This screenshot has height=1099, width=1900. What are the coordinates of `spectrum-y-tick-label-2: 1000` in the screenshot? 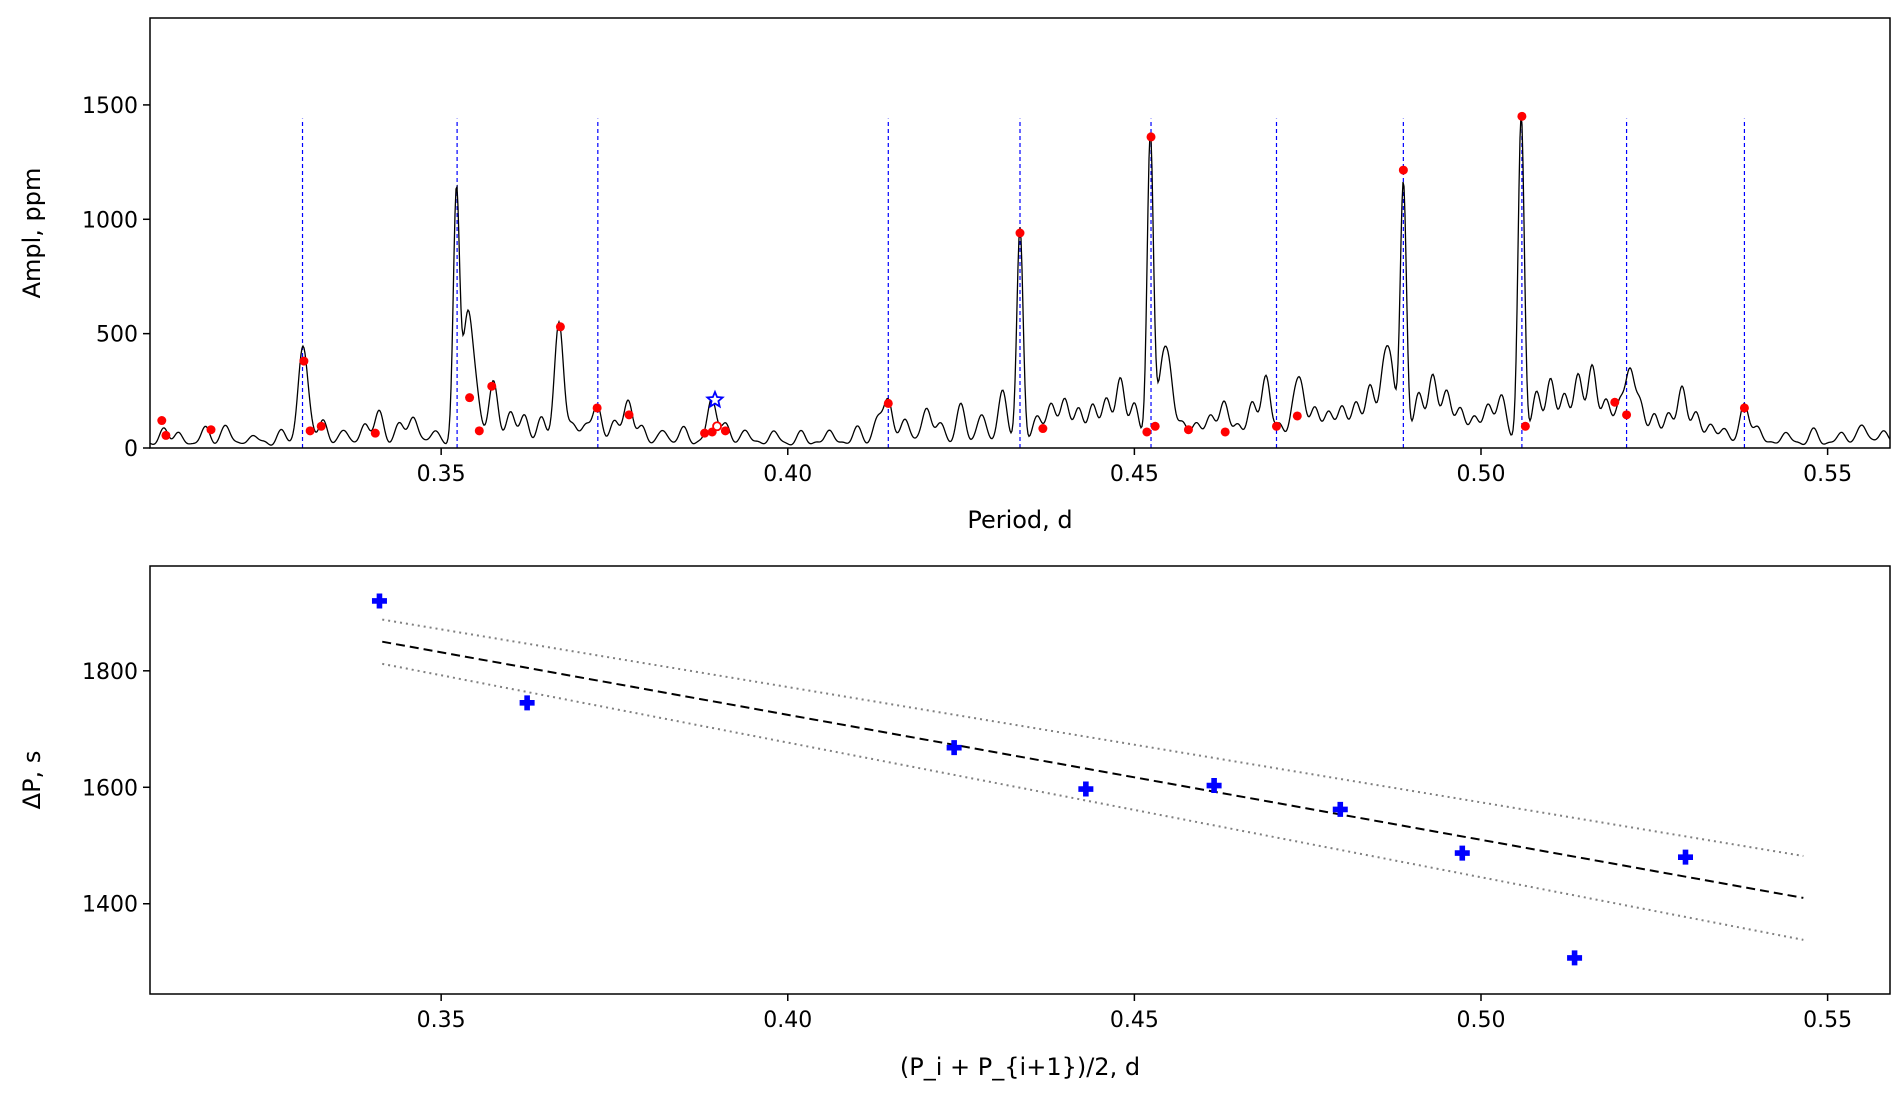 It's located at (110, 220).